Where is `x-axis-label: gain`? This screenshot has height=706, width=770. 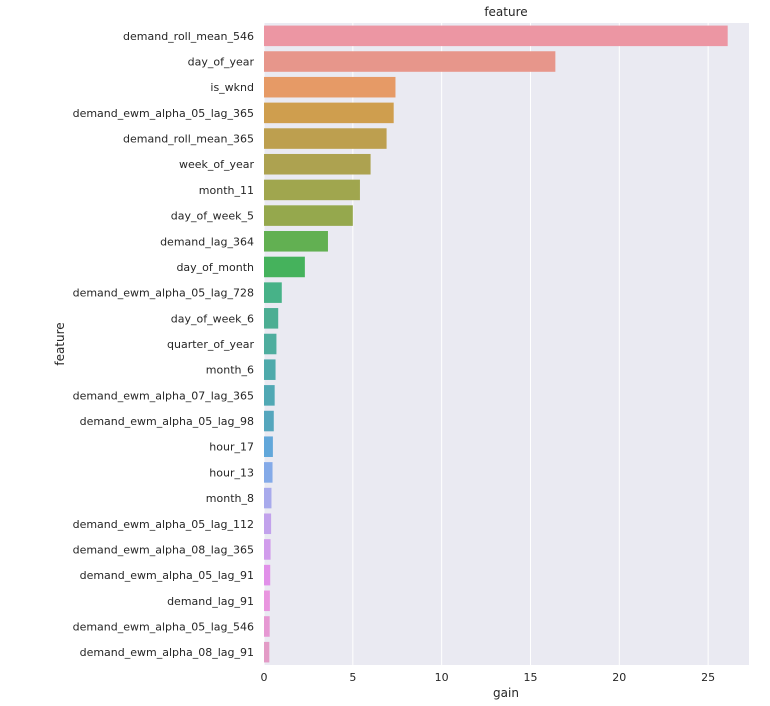
x-axis-label: gain is located at coordinates (506, 693).